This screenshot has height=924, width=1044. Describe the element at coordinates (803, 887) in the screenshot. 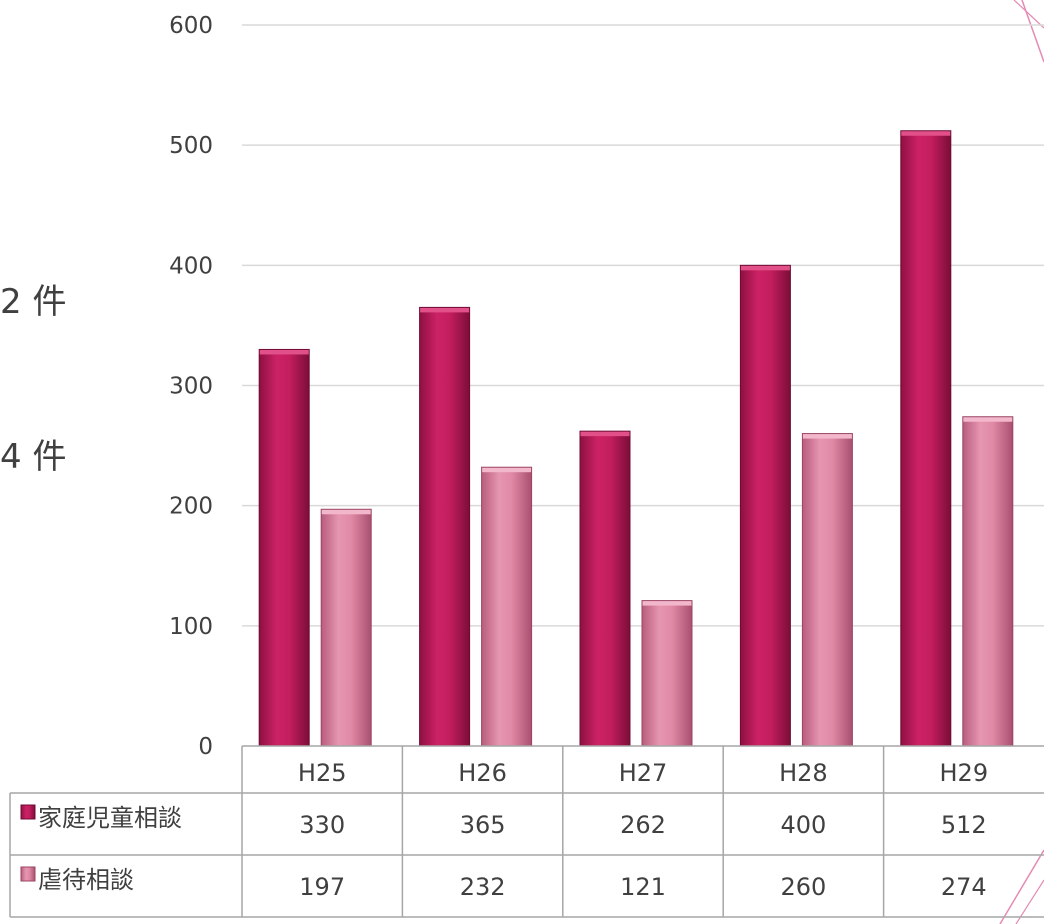

I see `data-table-value: 260` at that location.